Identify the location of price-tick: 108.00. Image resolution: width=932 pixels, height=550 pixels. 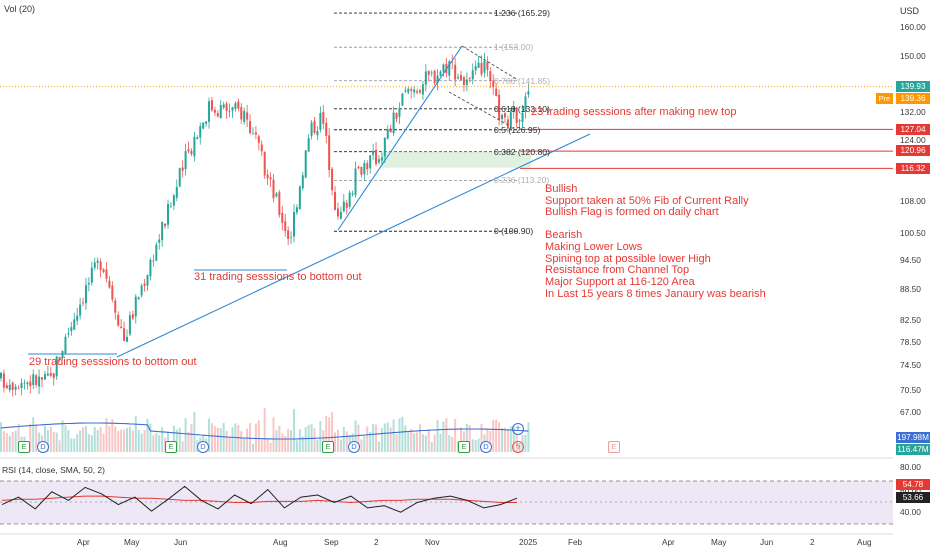
(913, 201).